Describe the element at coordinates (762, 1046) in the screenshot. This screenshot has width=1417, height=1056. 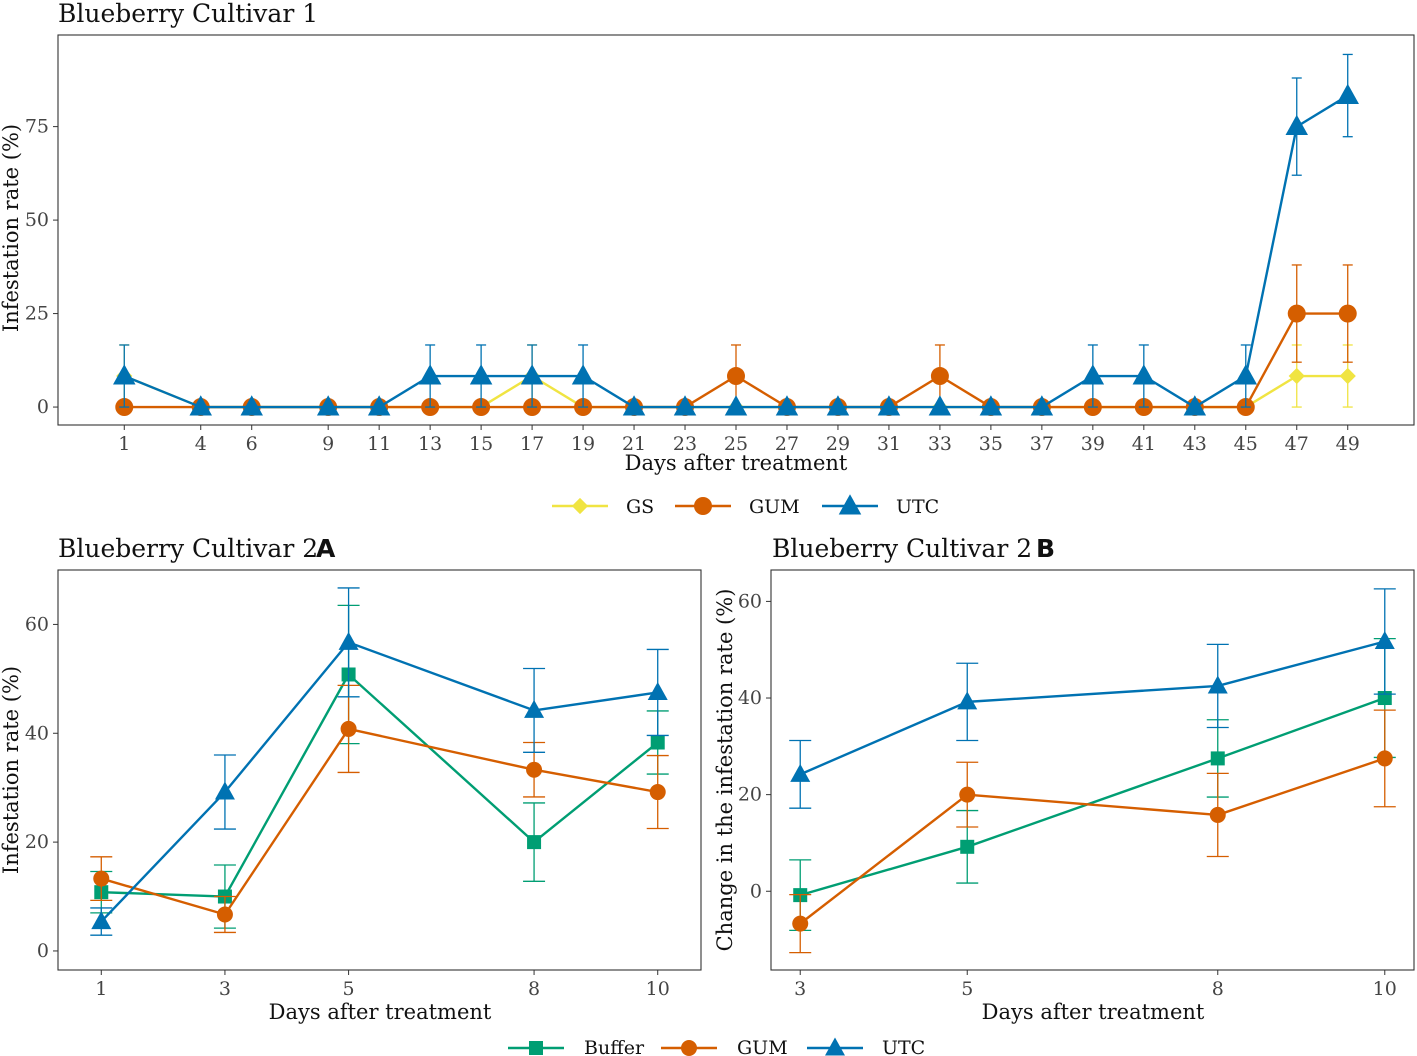
I see `legend-bottom-label-gum: GUM` at that location.